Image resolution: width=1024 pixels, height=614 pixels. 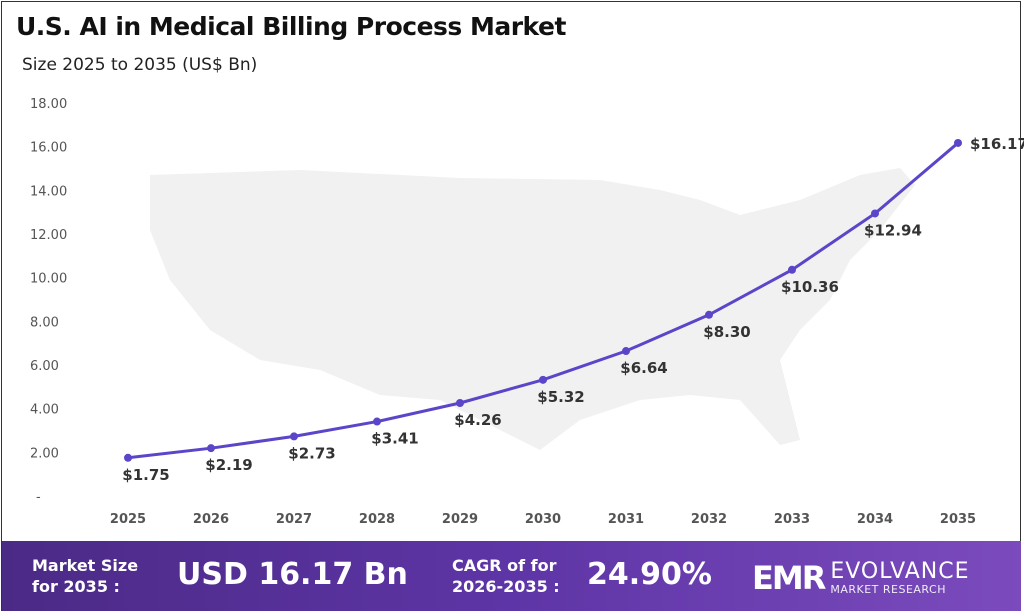 What do you see at coordinates (900, 571) in the screenshot?
I see `logo-name: EVOLVANCE` at bounding box center [900, 571].